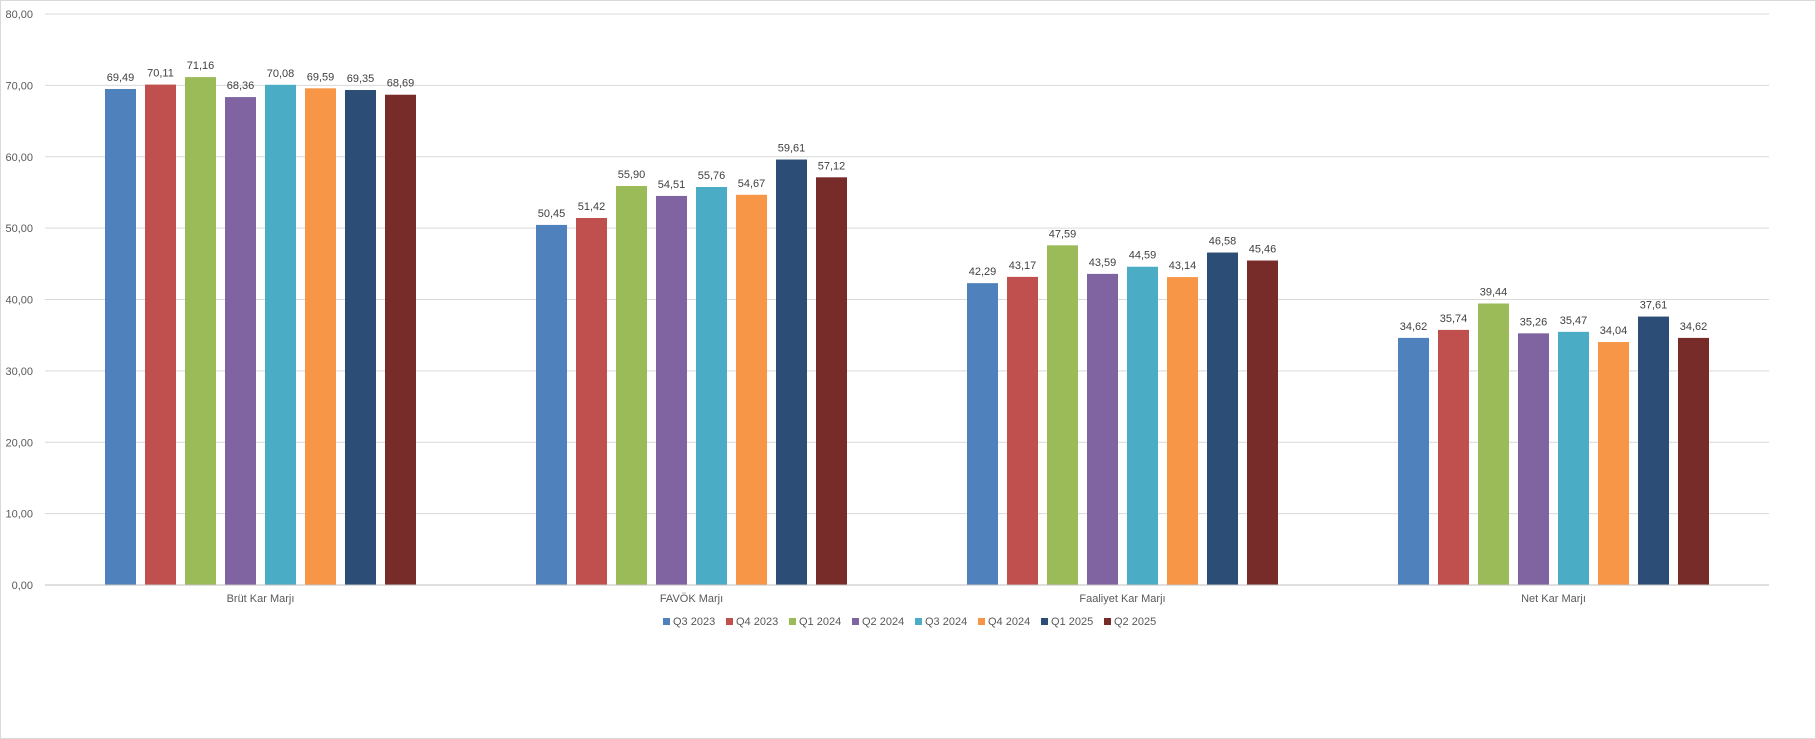 The image size is (1816, 739). What do you see at coordinates (1009, 622) in the screenshot?
I see `legend-label: Q4 2024` at bounding box center [1009, 622].